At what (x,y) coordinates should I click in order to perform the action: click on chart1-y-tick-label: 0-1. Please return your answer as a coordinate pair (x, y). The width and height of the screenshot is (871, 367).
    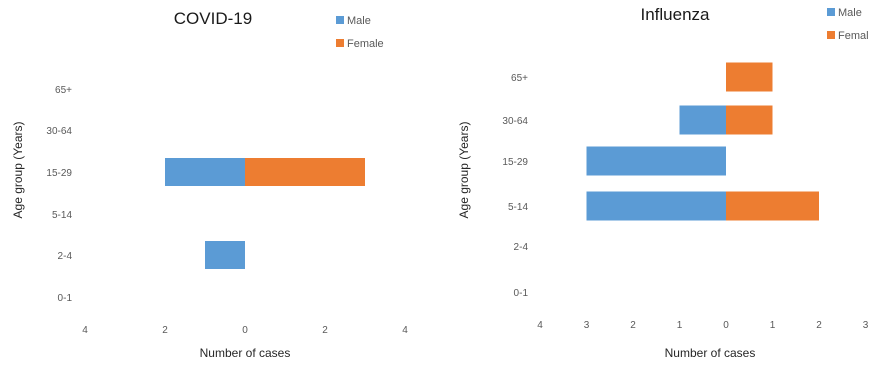
    Looking at the image, I should click on (65, 298).